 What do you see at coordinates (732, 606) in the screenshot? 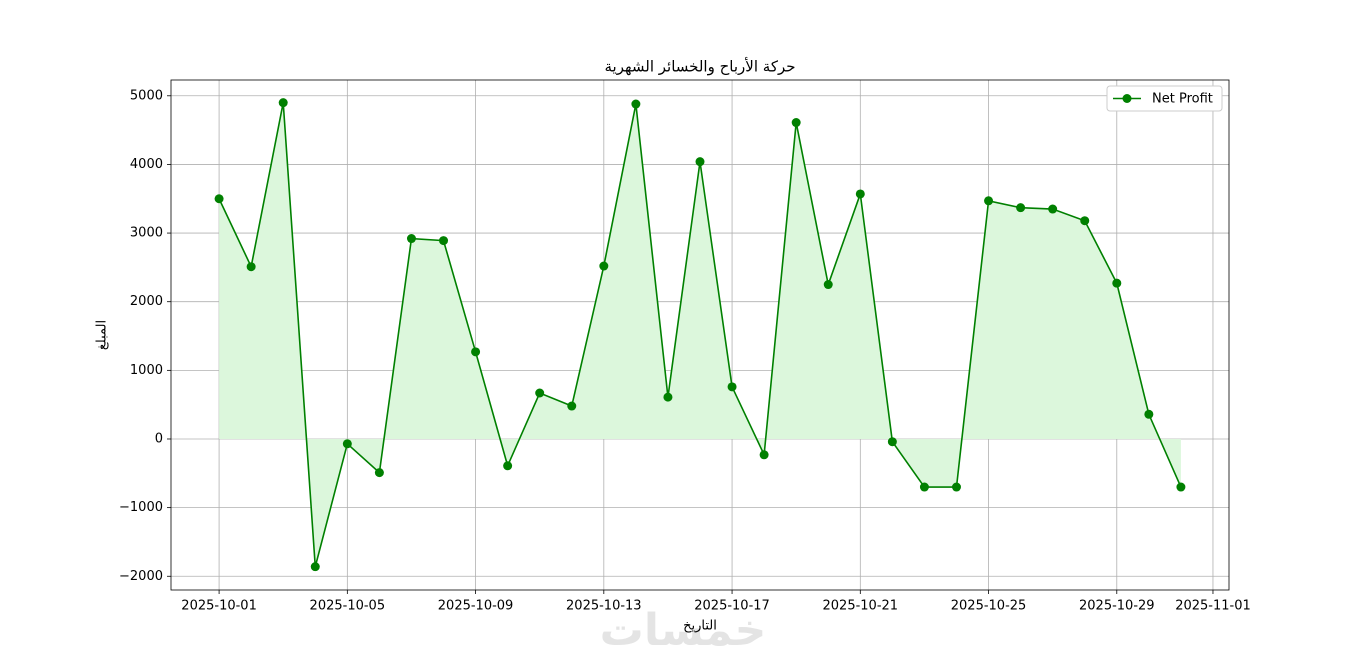
I see `x-tick-label: 2025-10-17` at bounding box center [732, 606].